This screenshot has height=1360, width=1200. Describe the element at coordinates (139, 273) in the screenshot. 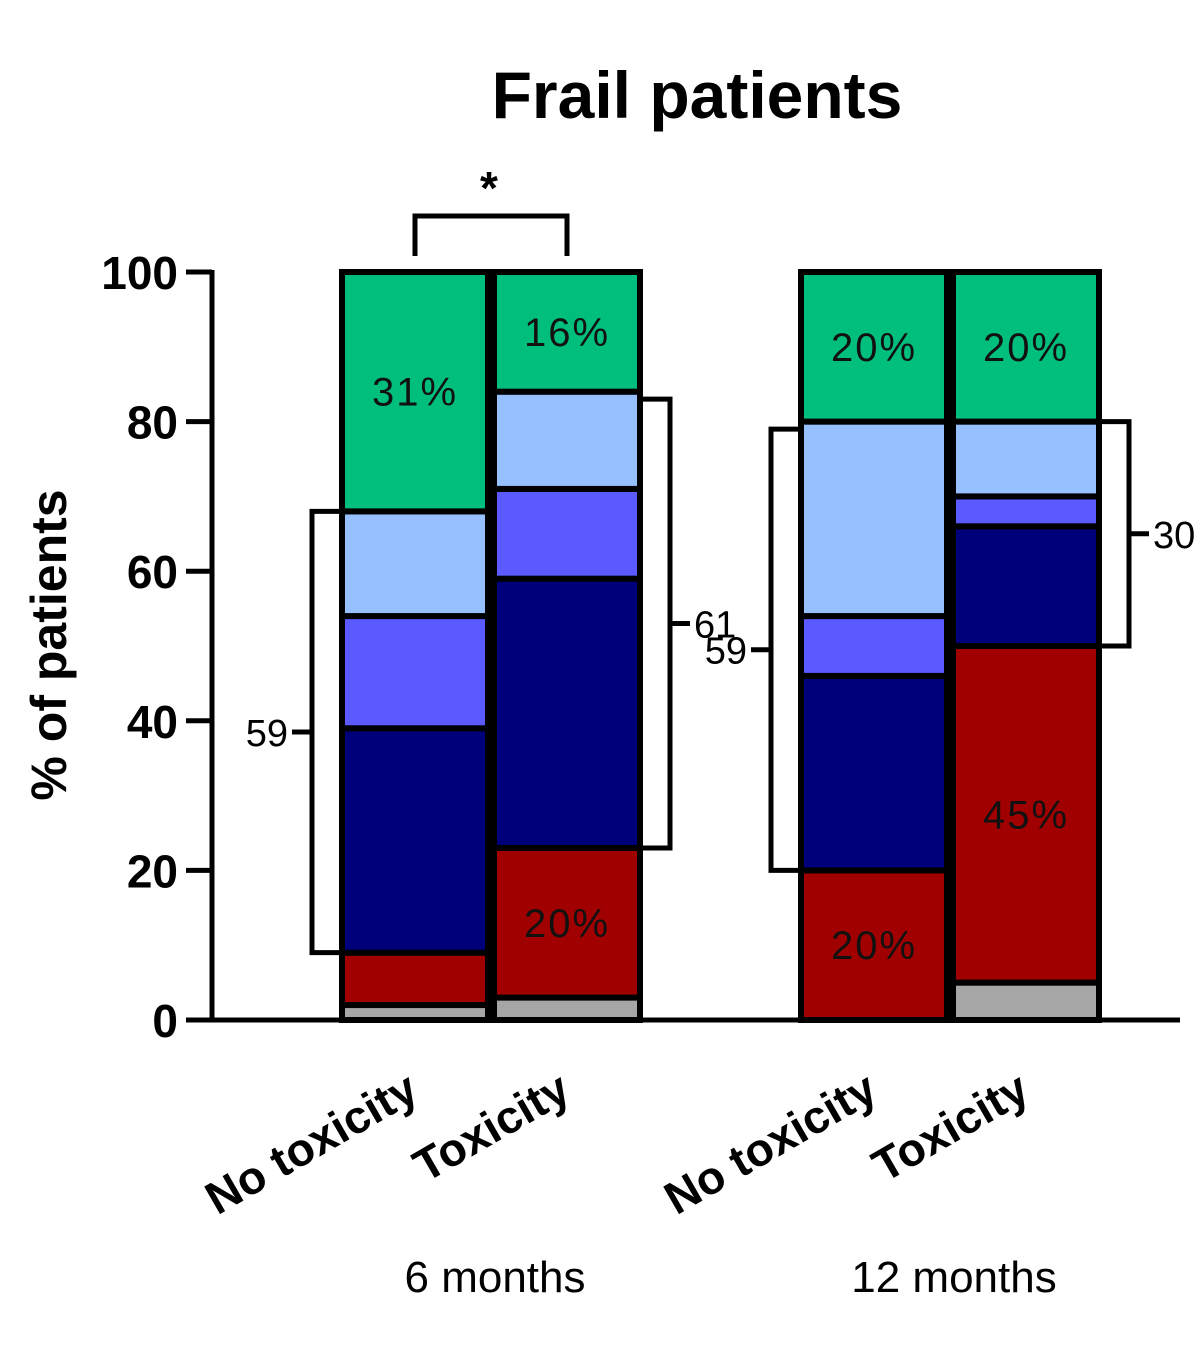

I see `y-tick-label: 100` at that location.